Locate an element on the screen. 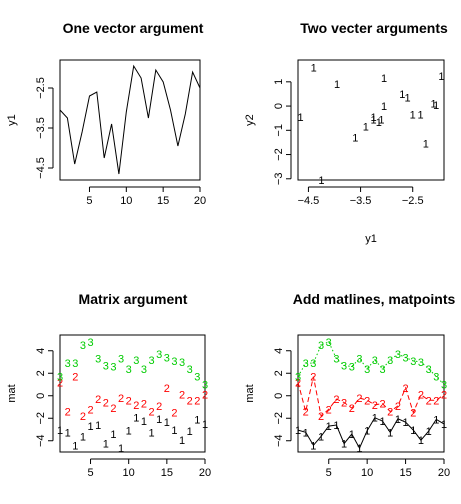 This screenshot has height=504, width=461. chart-title: Two vecter arguments is located at coordinates (374, 28).